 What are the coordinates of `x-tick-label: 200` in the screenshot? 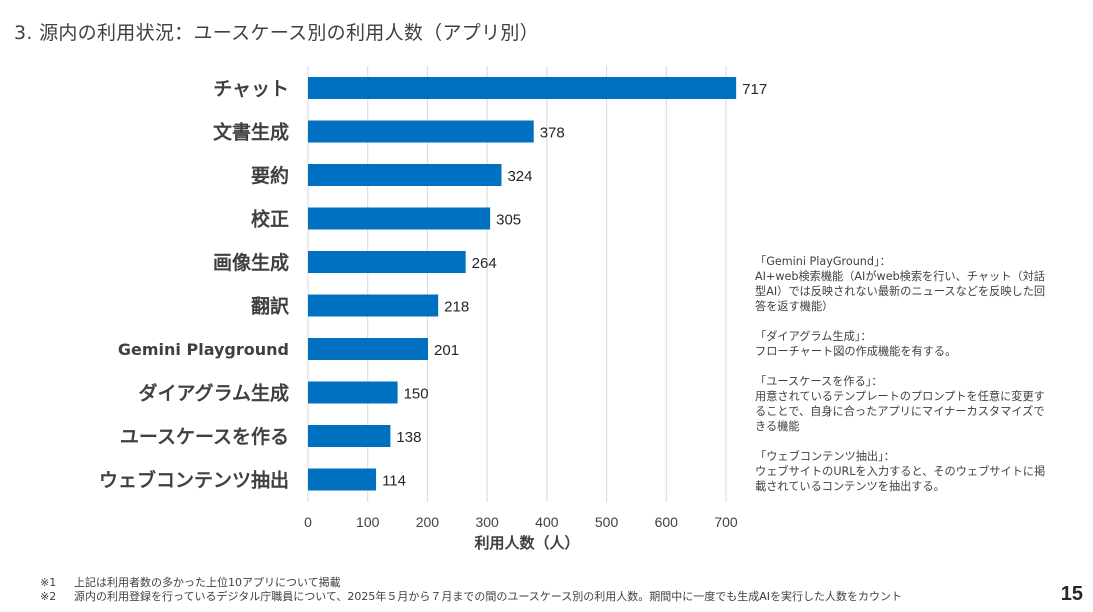 It's located at (428, 522).